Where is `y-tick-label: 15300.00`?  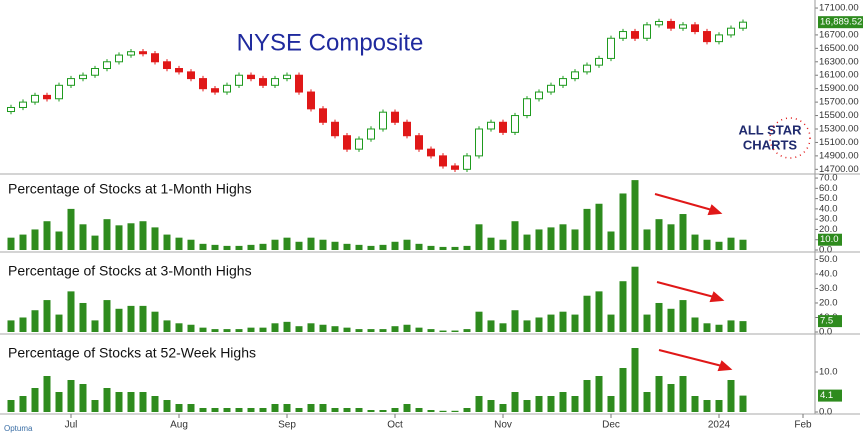
y-tick-label: 15300.00 is located at coordinates (839, 129).